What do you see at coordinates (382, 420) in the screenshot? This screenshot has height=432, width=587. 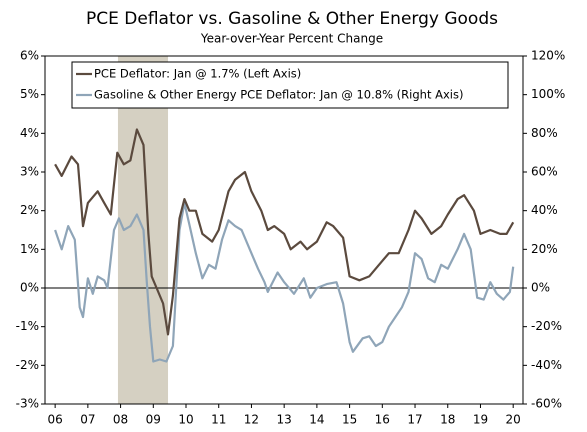 I see `x-tick-label: 16` at bounding box center [382, 420].